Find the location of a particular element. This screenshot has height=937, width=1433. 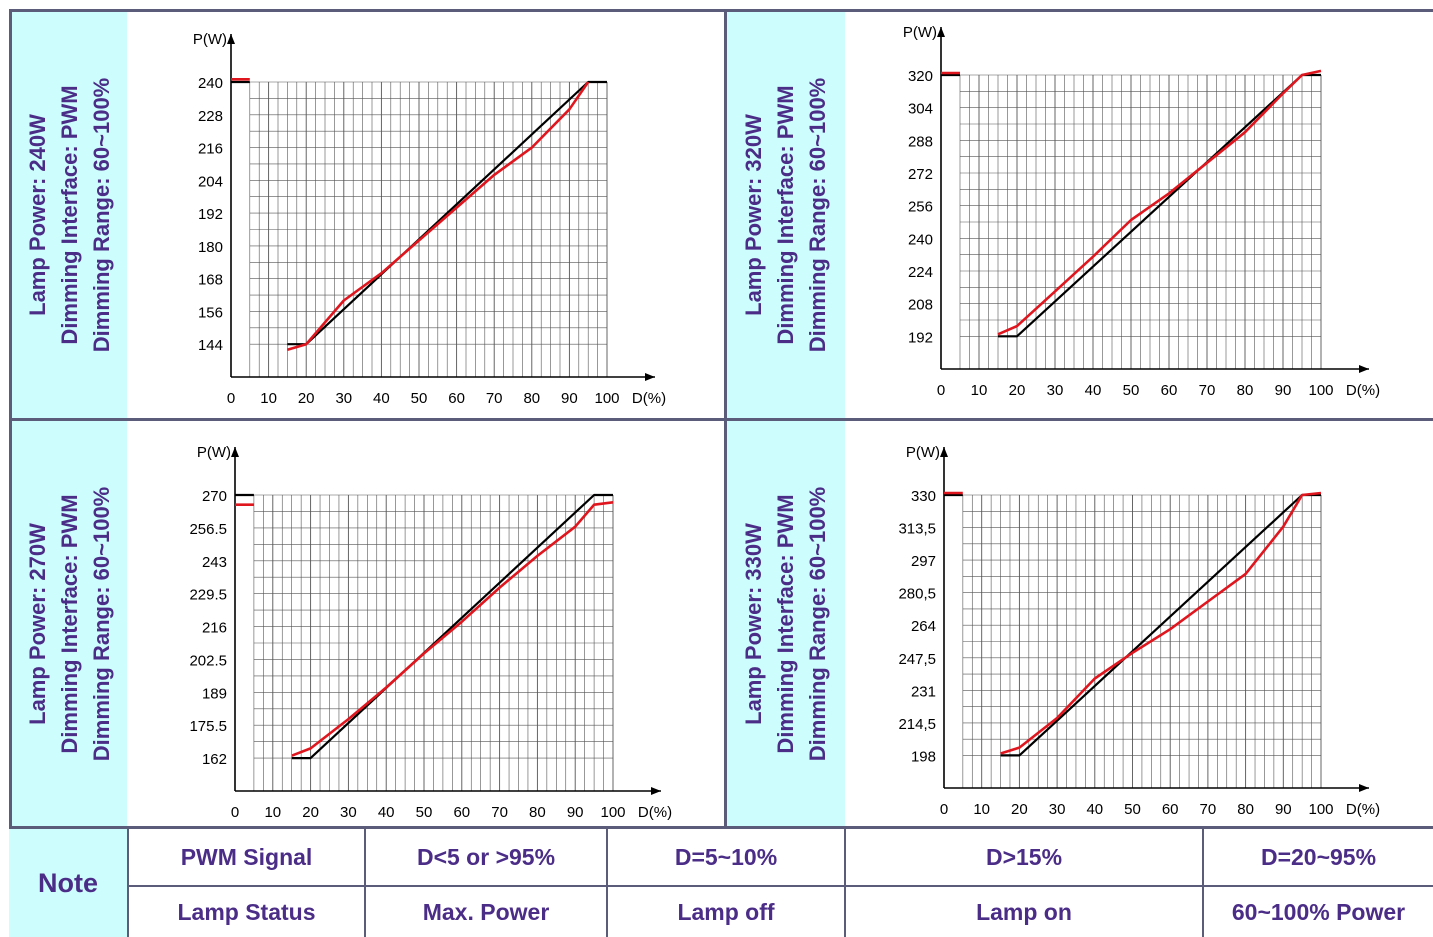

y-tick-label: 228 is located at coordinates (210, 116).